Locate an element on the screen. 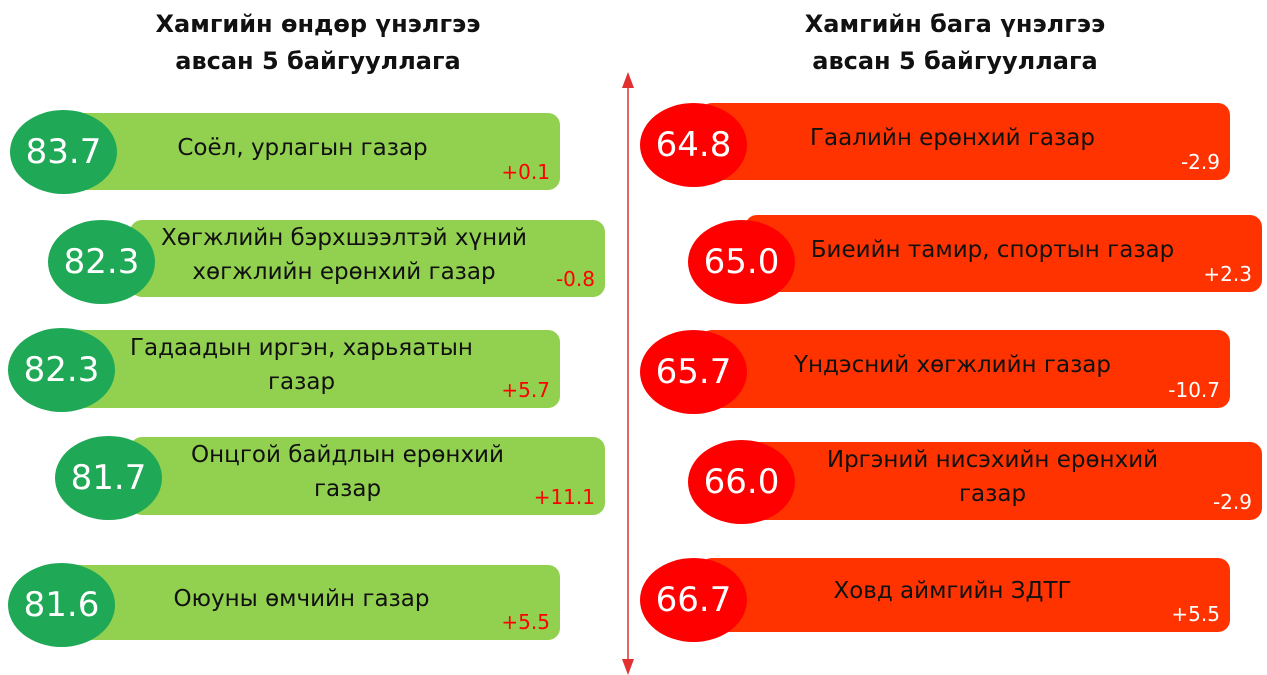 This screenshot has height=675, width=1267. item-name: Оюуны өмчийн газар is located at coordinates (301, 599).